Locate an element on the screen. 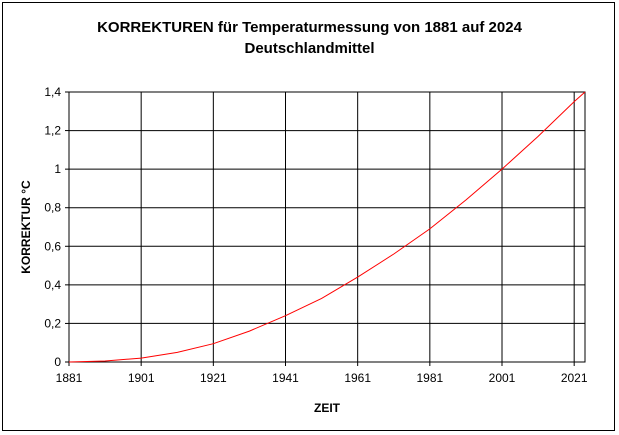 This screenshot has width=619, height=435. x-tick-label: 2021 is located at coordinates (574, 378).